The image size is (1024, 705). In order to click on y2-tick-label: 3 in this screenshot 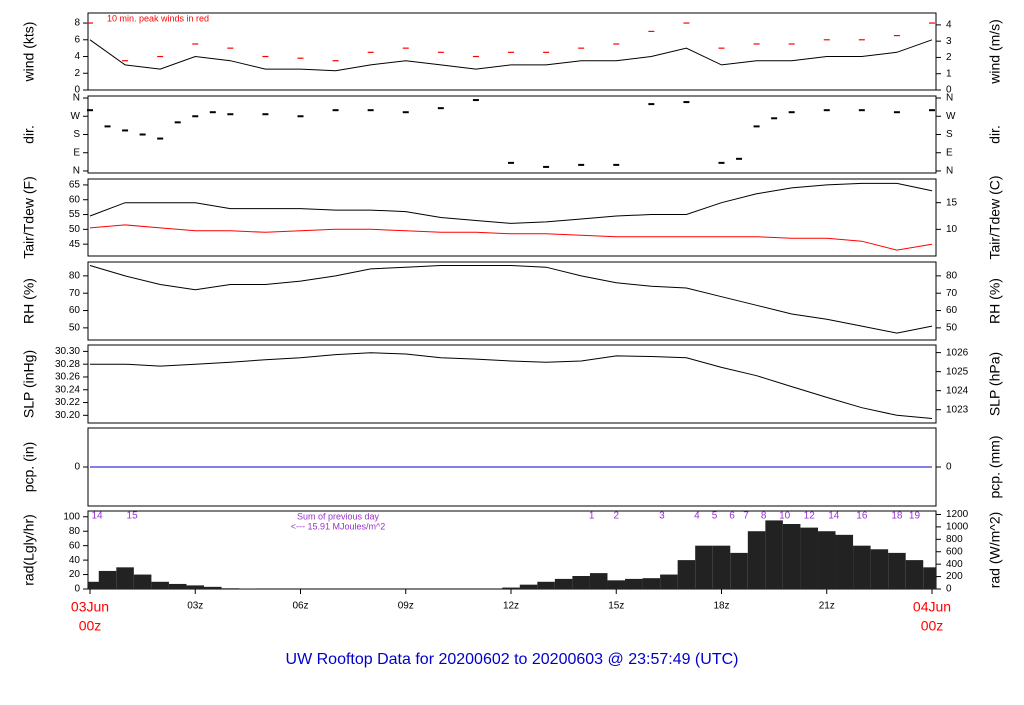, I will do `click(949, 41)`.